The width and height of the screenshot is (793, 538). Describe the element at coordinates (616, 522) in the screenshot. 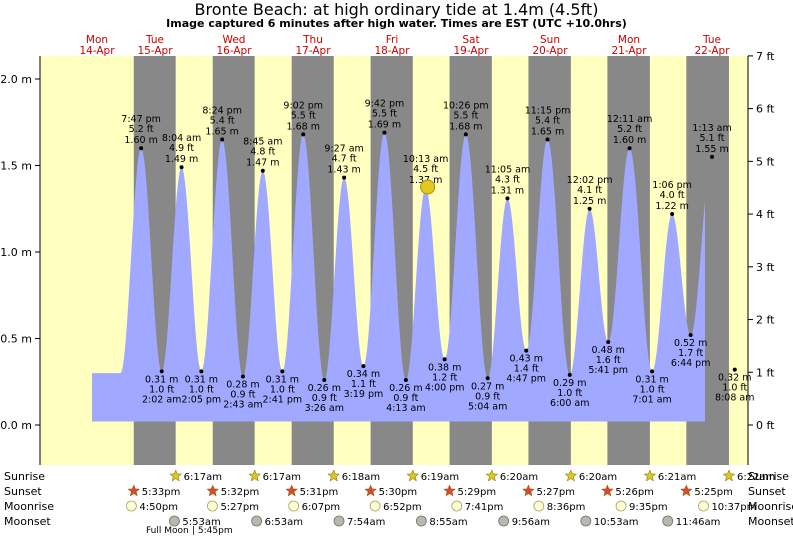

I see `moonset-time: 10:53am` at that location.